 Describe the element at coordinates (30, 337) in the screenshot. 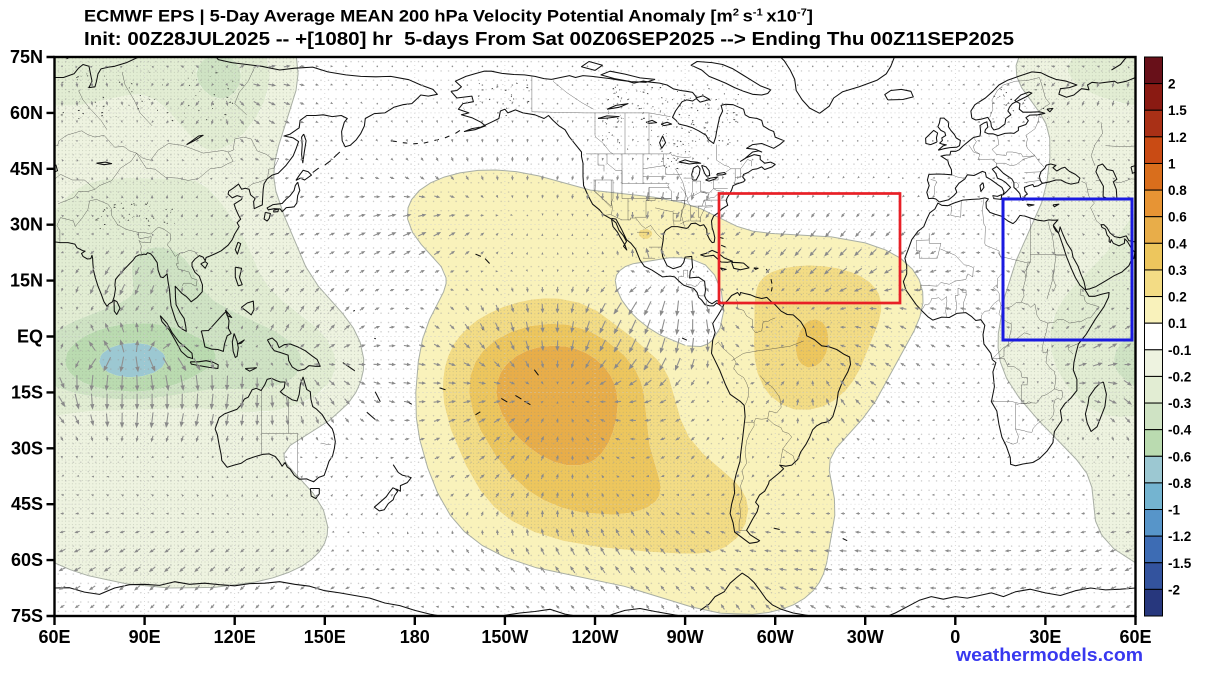

I see `svg-text: EQ` at that location.